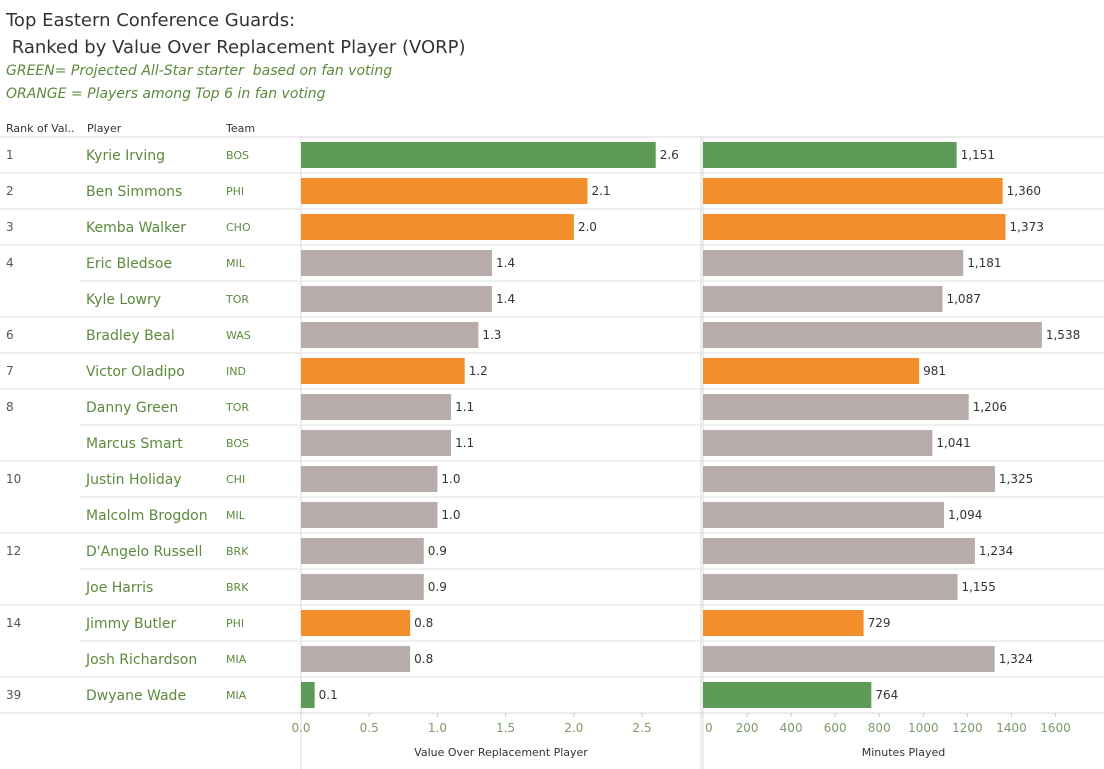 Image resolution: width=1104 pixels, height=769 pixels. Describe the element at coordinates (141, 660) in the screenshot. I see `player-name: Josh Richardson` at that location.